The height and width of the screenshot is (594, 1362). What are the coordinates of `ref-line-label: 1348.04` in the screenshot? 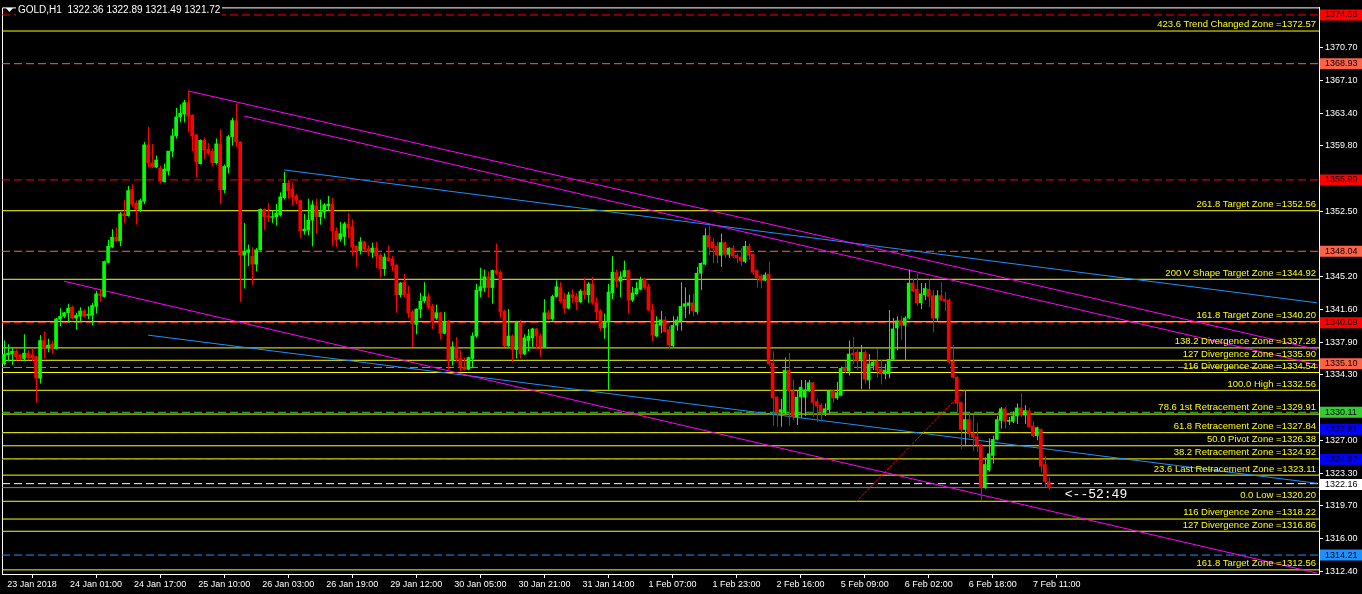 It's located at (1341, 250).